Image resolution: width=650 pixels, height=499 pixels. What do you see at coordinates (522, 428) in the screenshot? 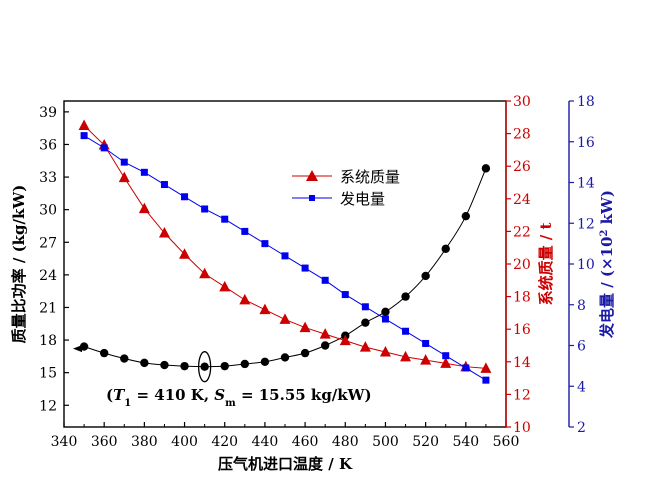
I see `right-y-tick-label-mass: 10` at bounding box center [522, 428].